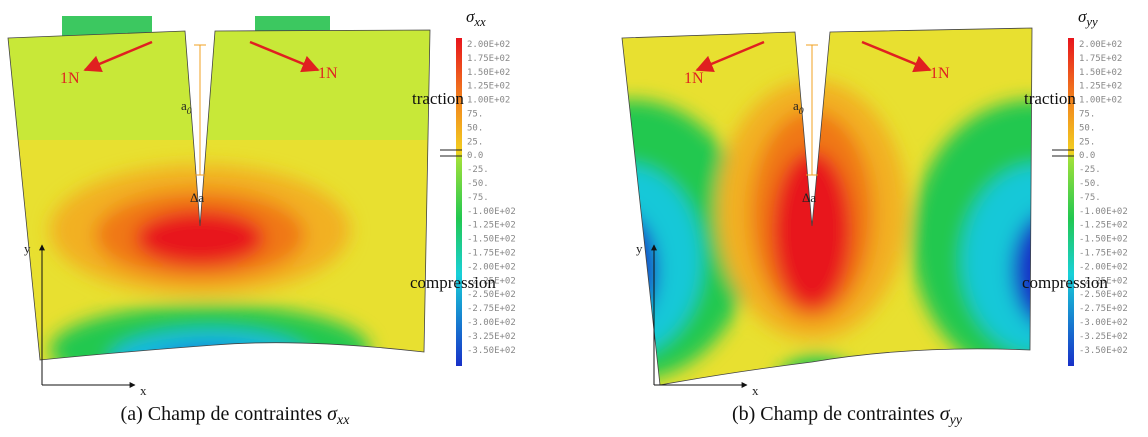  What do you see at coordinates (479, 22) in the screenshot?
I see `subscript: xx` at bounding box center [479, 22].